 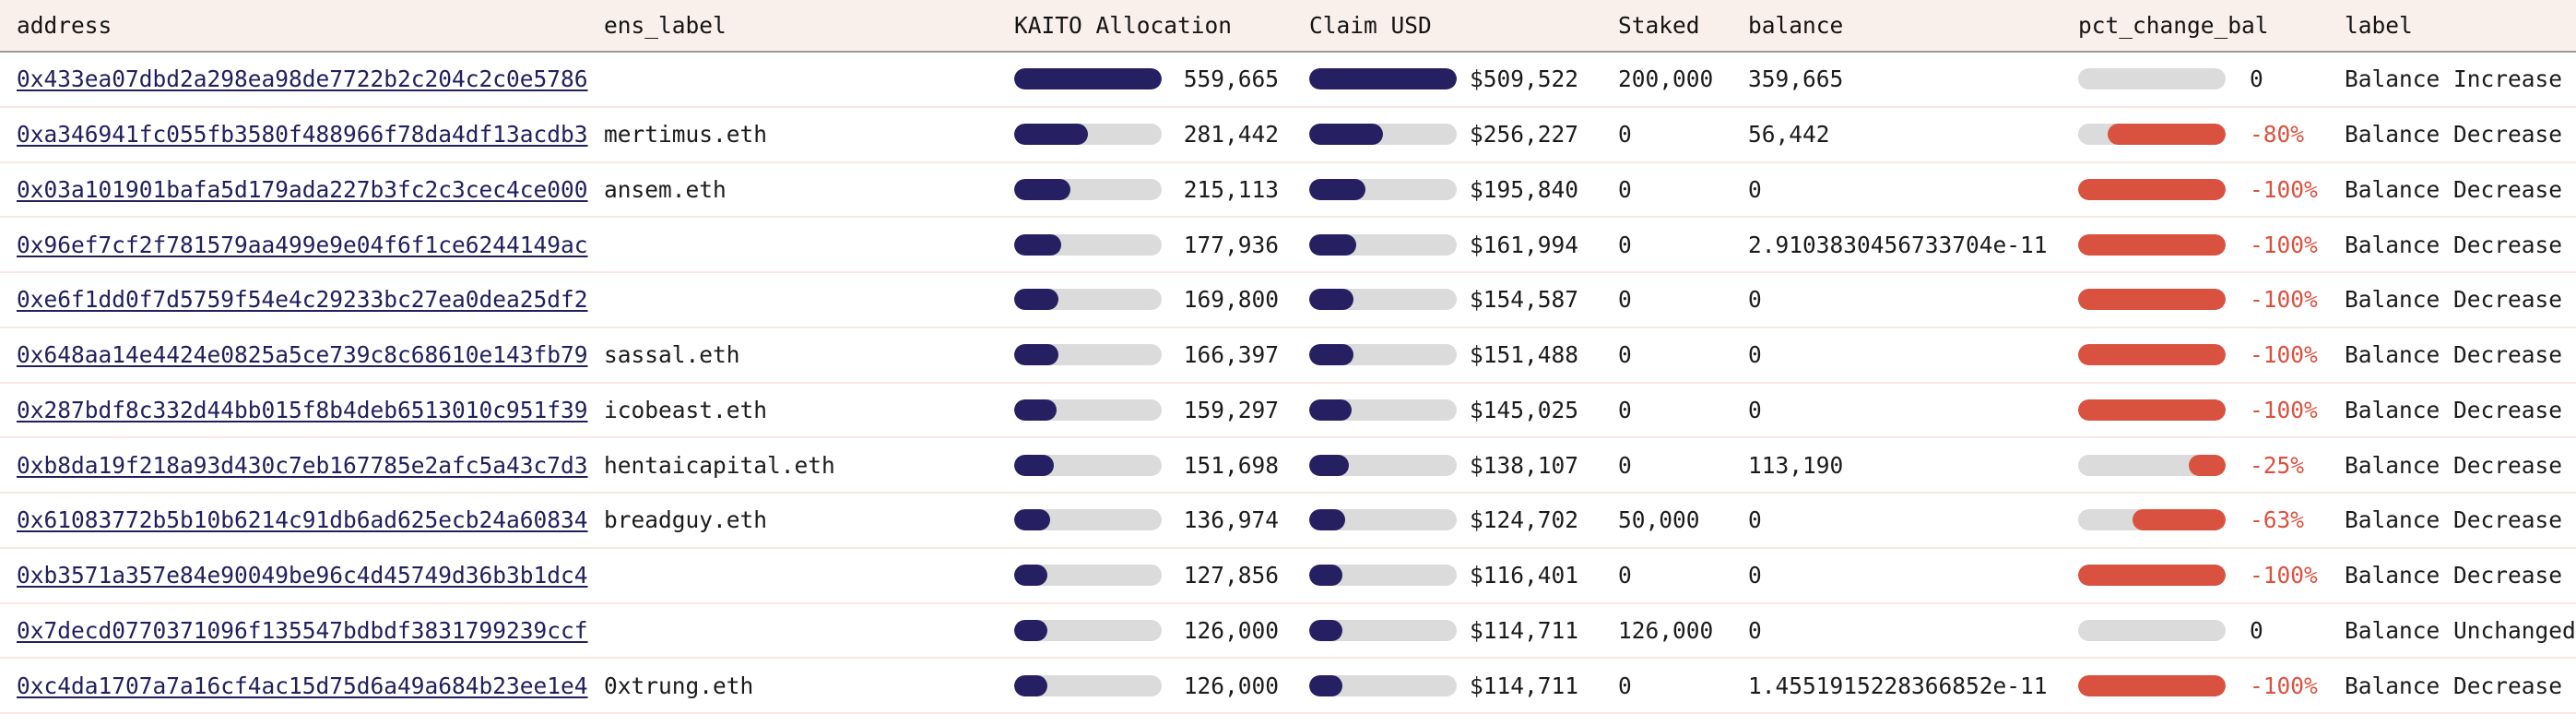 What do you see at coordinates (1231, 575) in the screenshot?
I see `allocation-value: 127,856` at bounding box center [1231, 575].